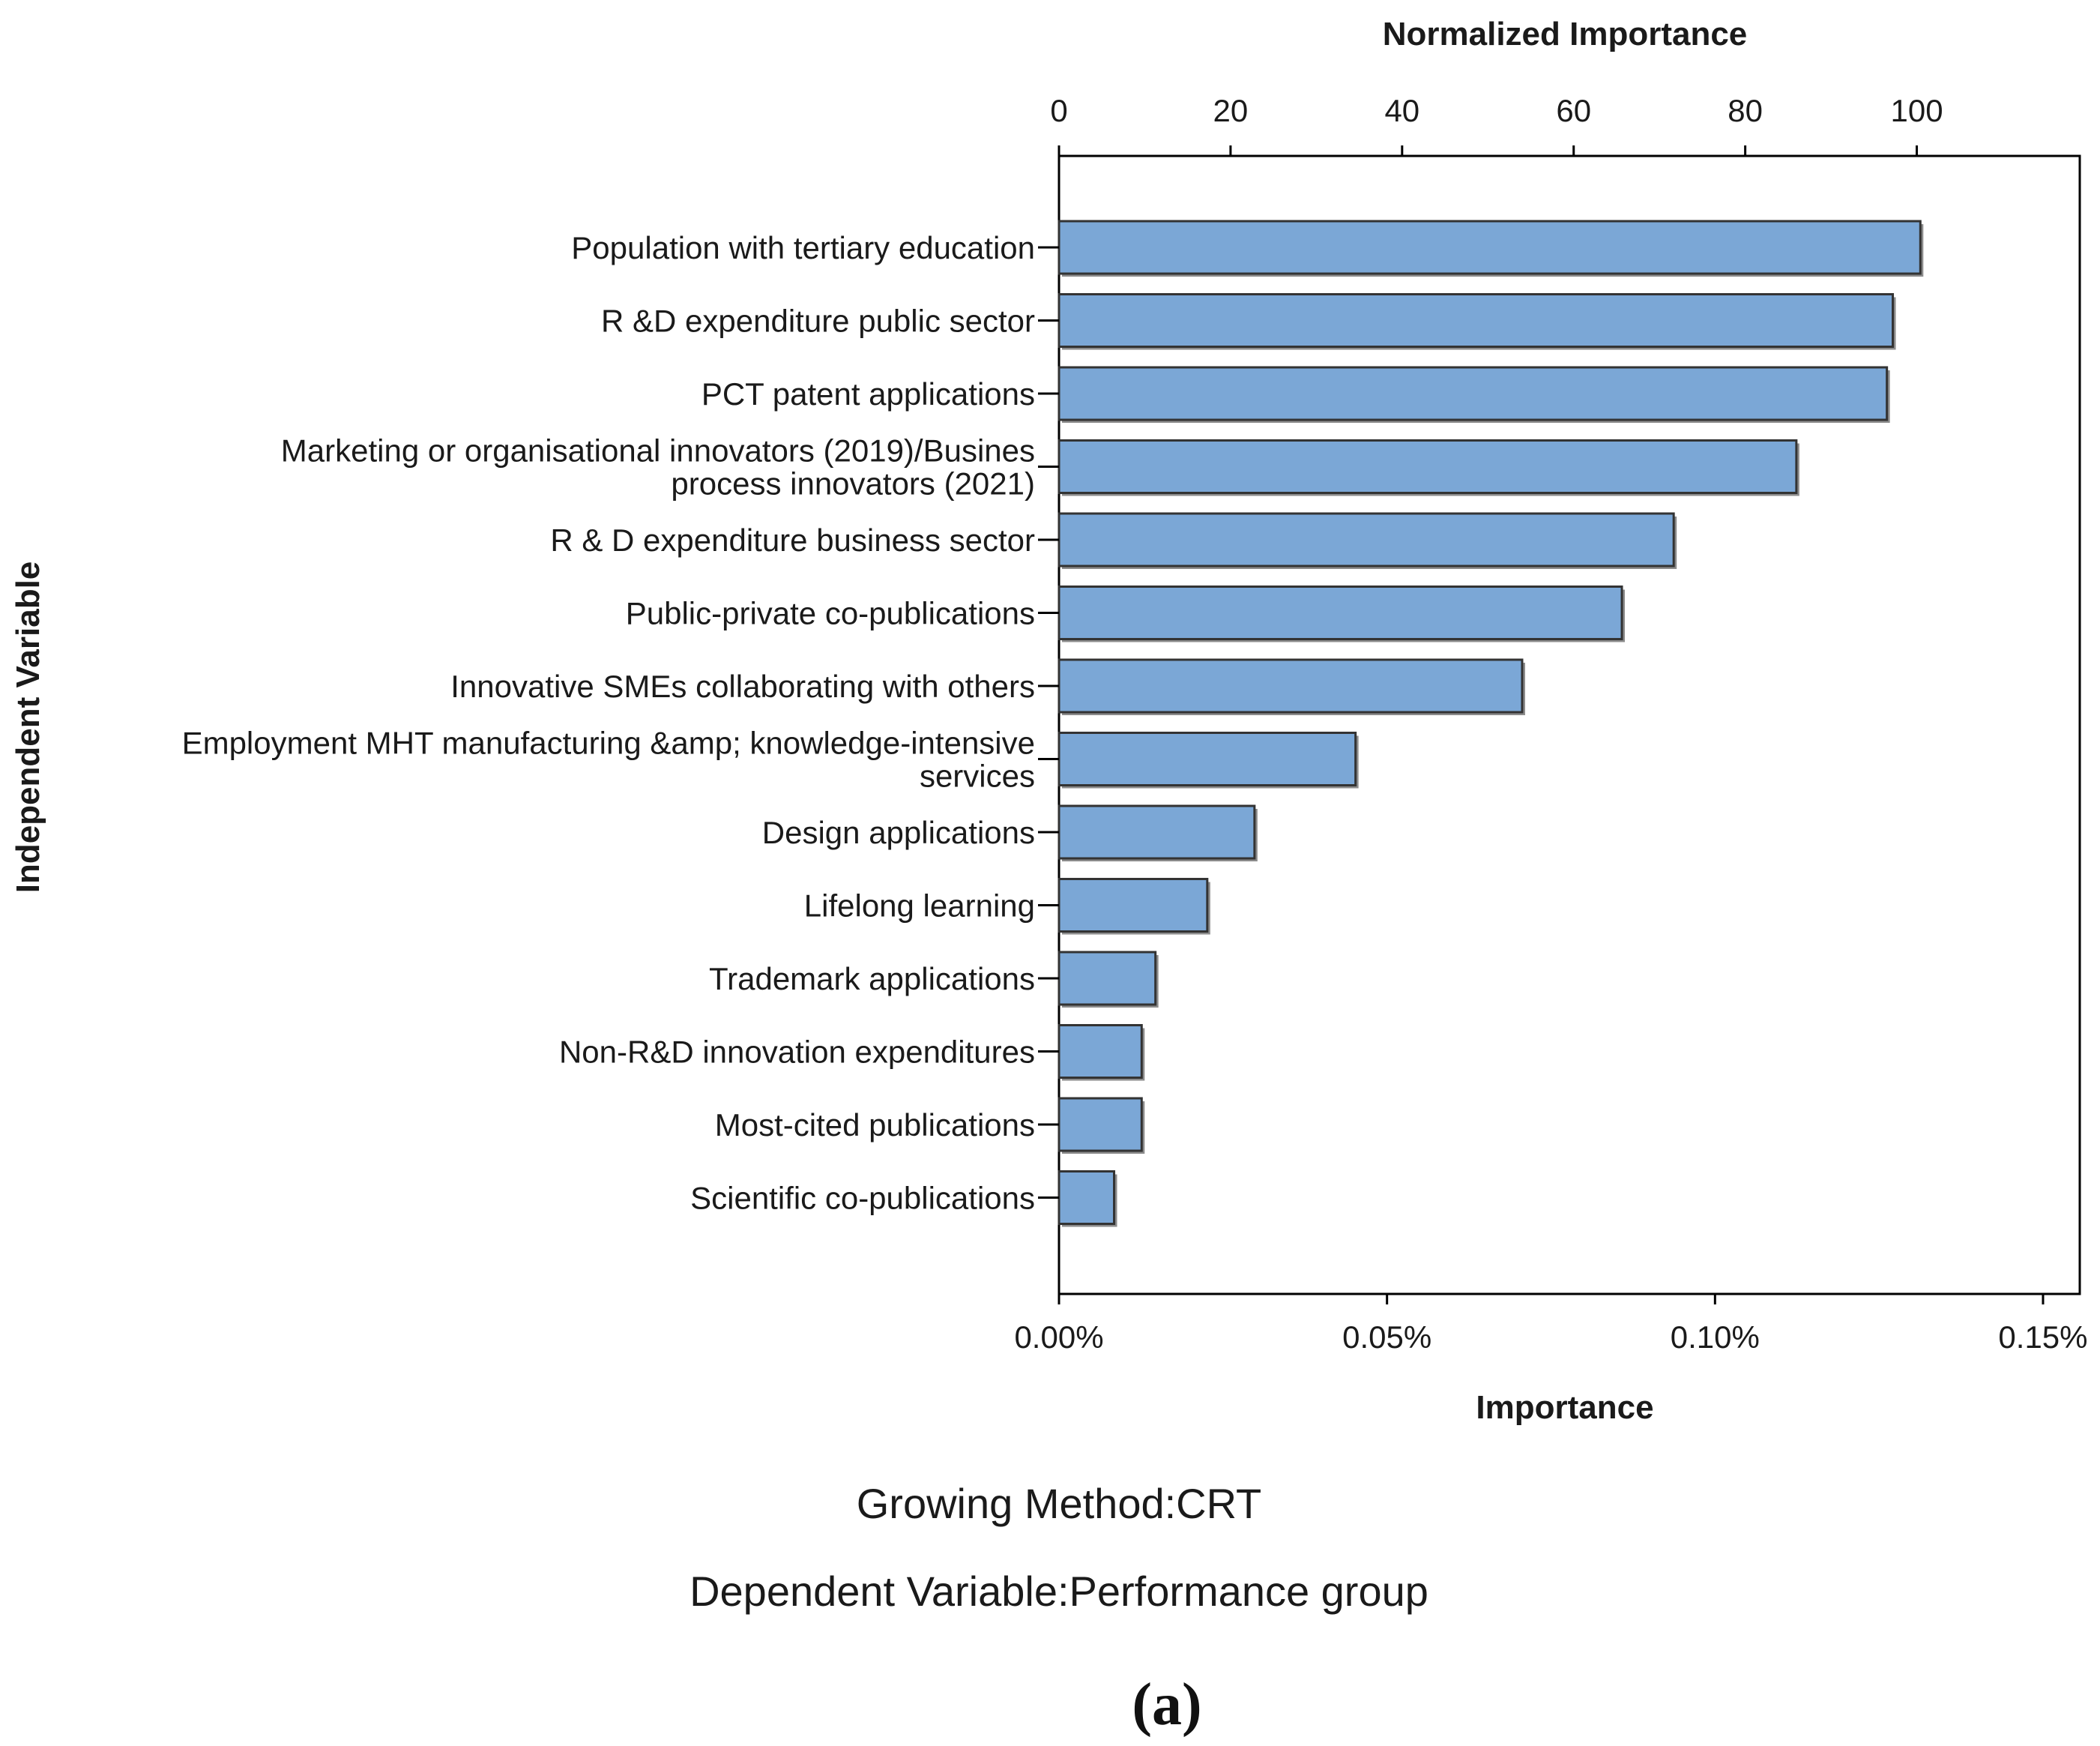 Image resolution: width=2100 pixels, height=1746 pixels. I want to click on category-label: Design applications, so click(899, 832).